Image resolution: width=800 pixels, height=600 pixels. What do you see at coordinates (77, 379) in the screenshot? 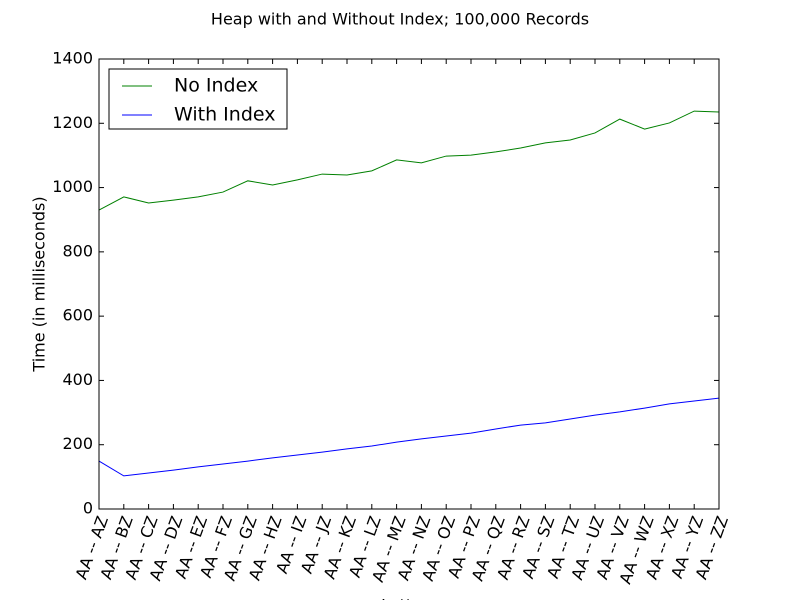
I see `y-tick-label: 400` at bounding box center [77, 379].